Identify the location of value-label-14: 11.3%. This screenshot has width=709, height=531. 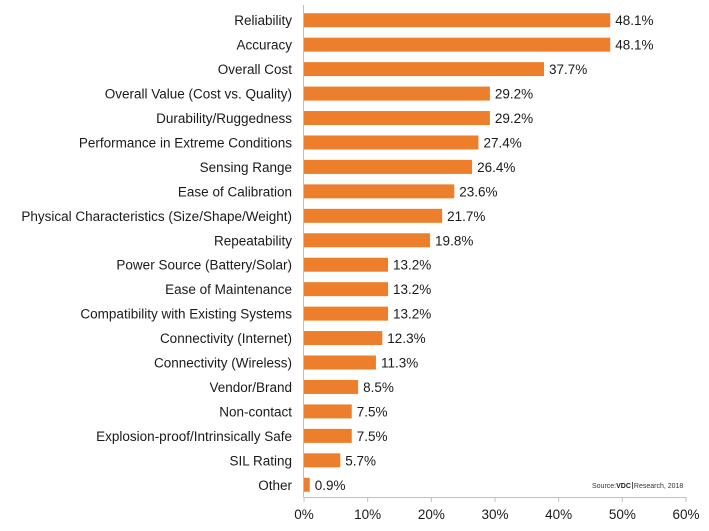
(399, 363).